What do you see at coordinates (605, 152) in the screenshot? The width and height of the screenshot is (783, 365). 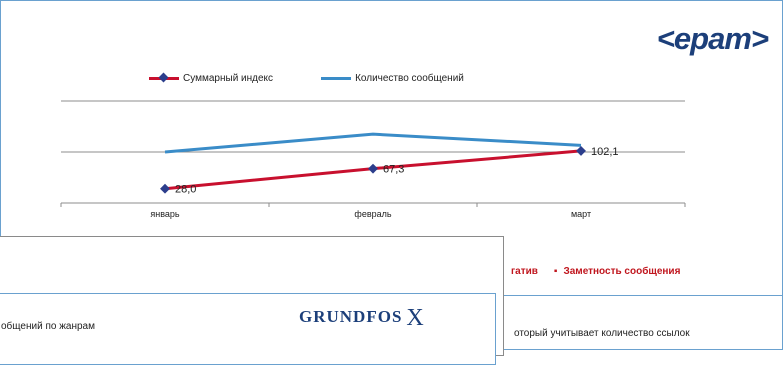 I see `data-label: 102,1` at bounding box center [605, 152].